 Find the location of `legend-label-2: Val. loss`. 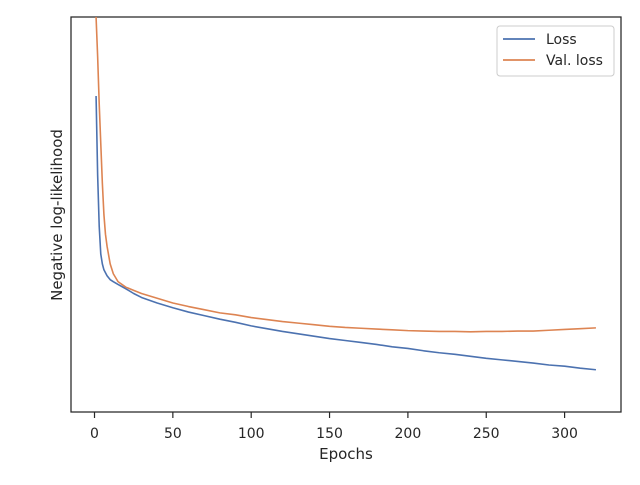

legend-label-2: Val. loss is located at coordinates (574, 61).